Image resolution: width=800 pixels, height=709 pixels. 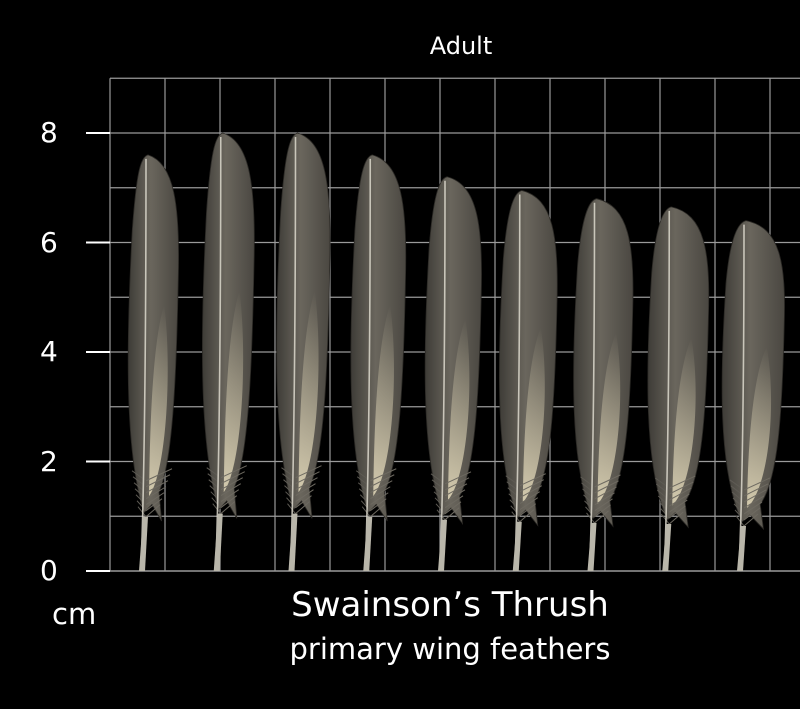 I want to click on figure-title: Swainson’s Thrush, so click(x=450, y=605).